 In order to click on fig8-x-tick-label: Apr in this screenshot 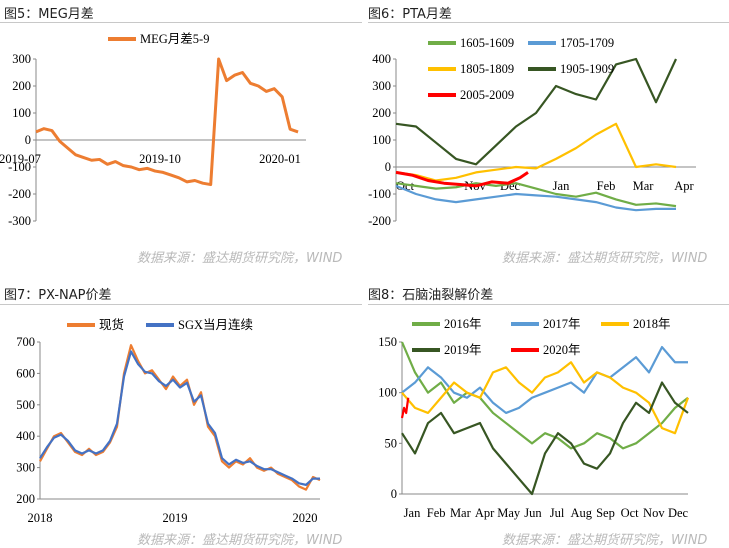, I will do `click(485, 513)`.